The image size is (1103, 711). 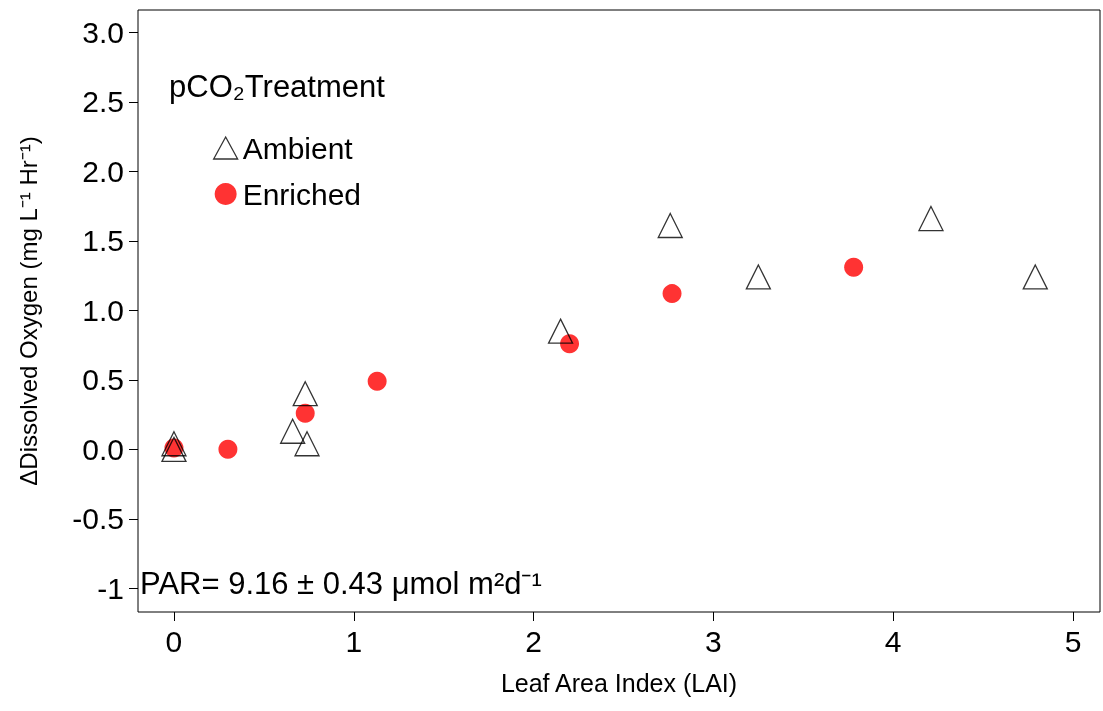 What do you see at coordinates (98, 519) in the screenshot?
I see `y-tick-label: -0.5` at bounding box center [98, 519].